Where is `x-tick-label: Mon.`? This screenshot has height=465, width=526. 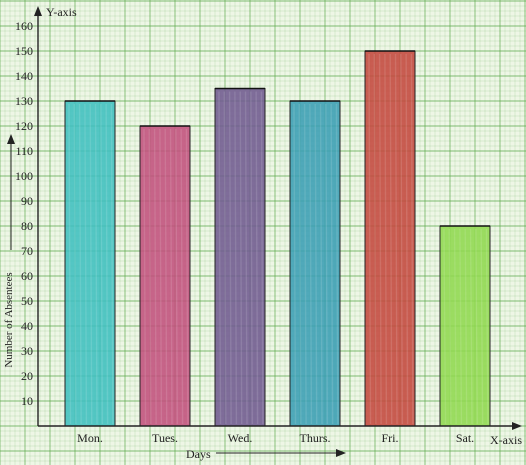
x-tick-label: Mon. is located at coordinates (90, 438).